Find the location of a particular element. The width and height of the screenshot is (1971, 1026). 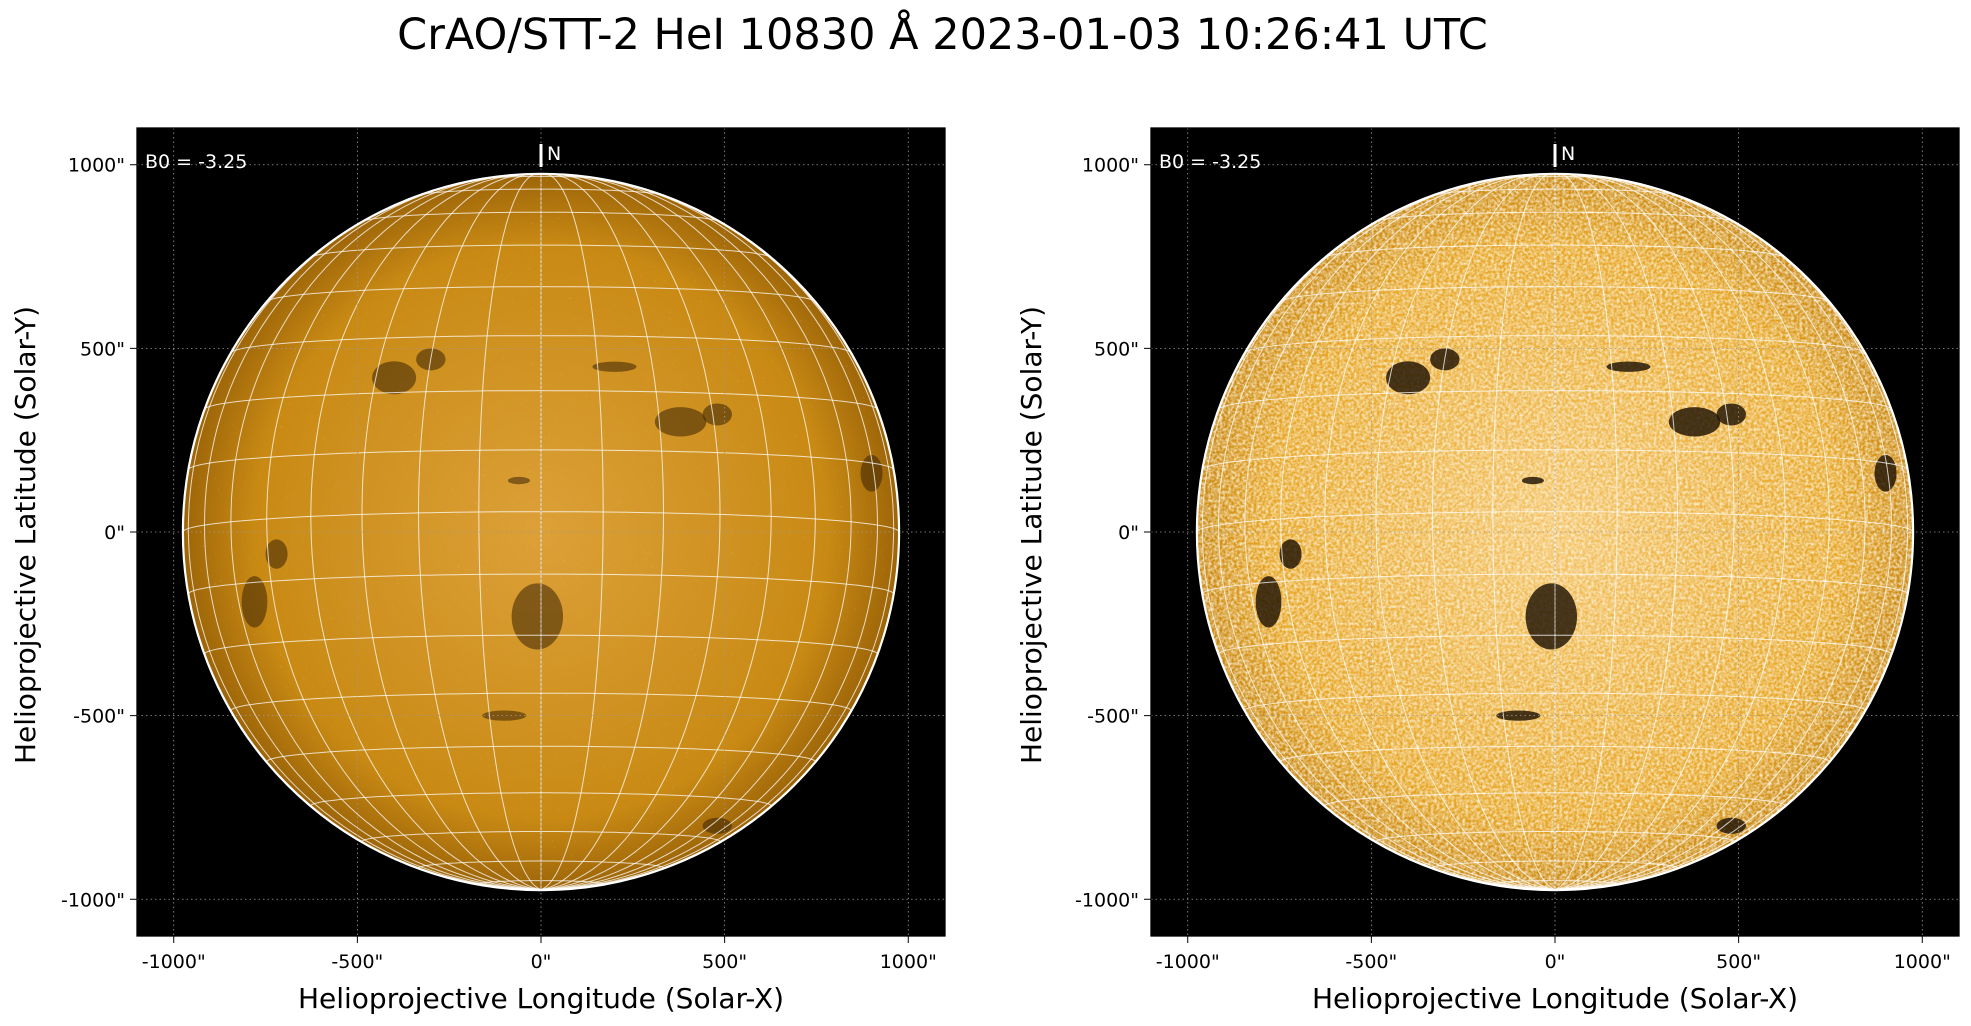

right-y-axis-label: Helioprojective Latitude (Solar-Y) is located at coordinates (1031, 535).